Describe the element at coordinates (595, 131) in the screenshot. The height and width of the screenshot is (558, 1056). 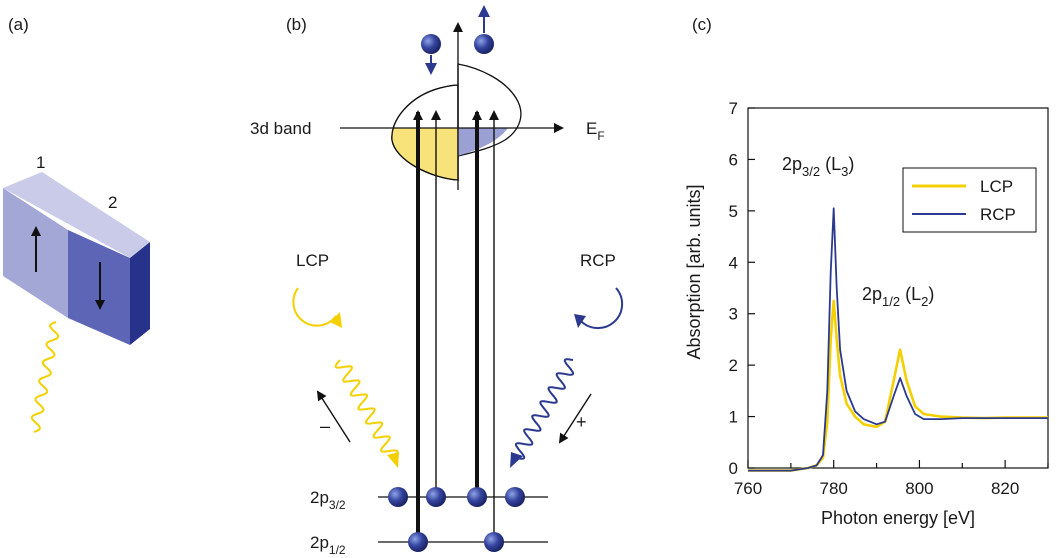
I see `fermi-label: EF` at that location.